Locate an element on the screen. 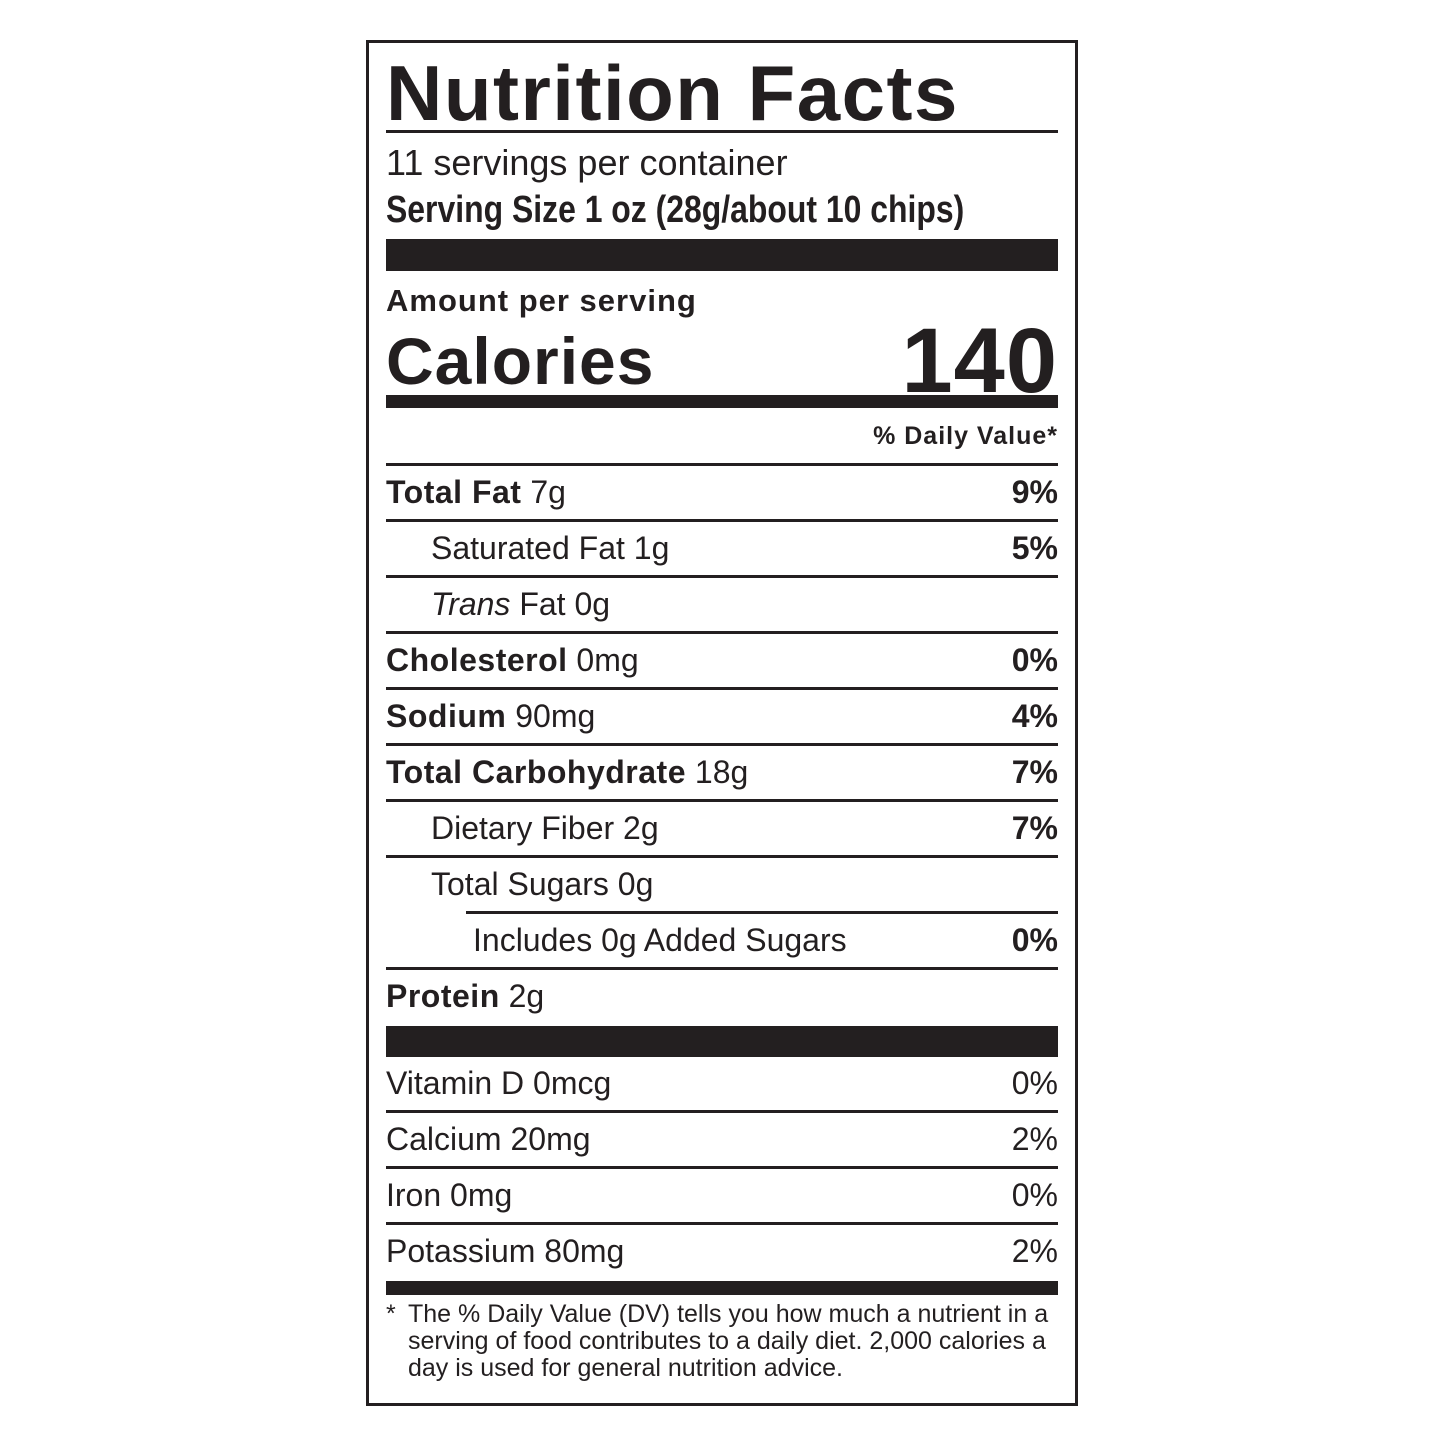 Image resolution: width=1445 pixels, height=1445 pixels. amount-per-serving: Amount per serving is located at coordinates (541, 300).